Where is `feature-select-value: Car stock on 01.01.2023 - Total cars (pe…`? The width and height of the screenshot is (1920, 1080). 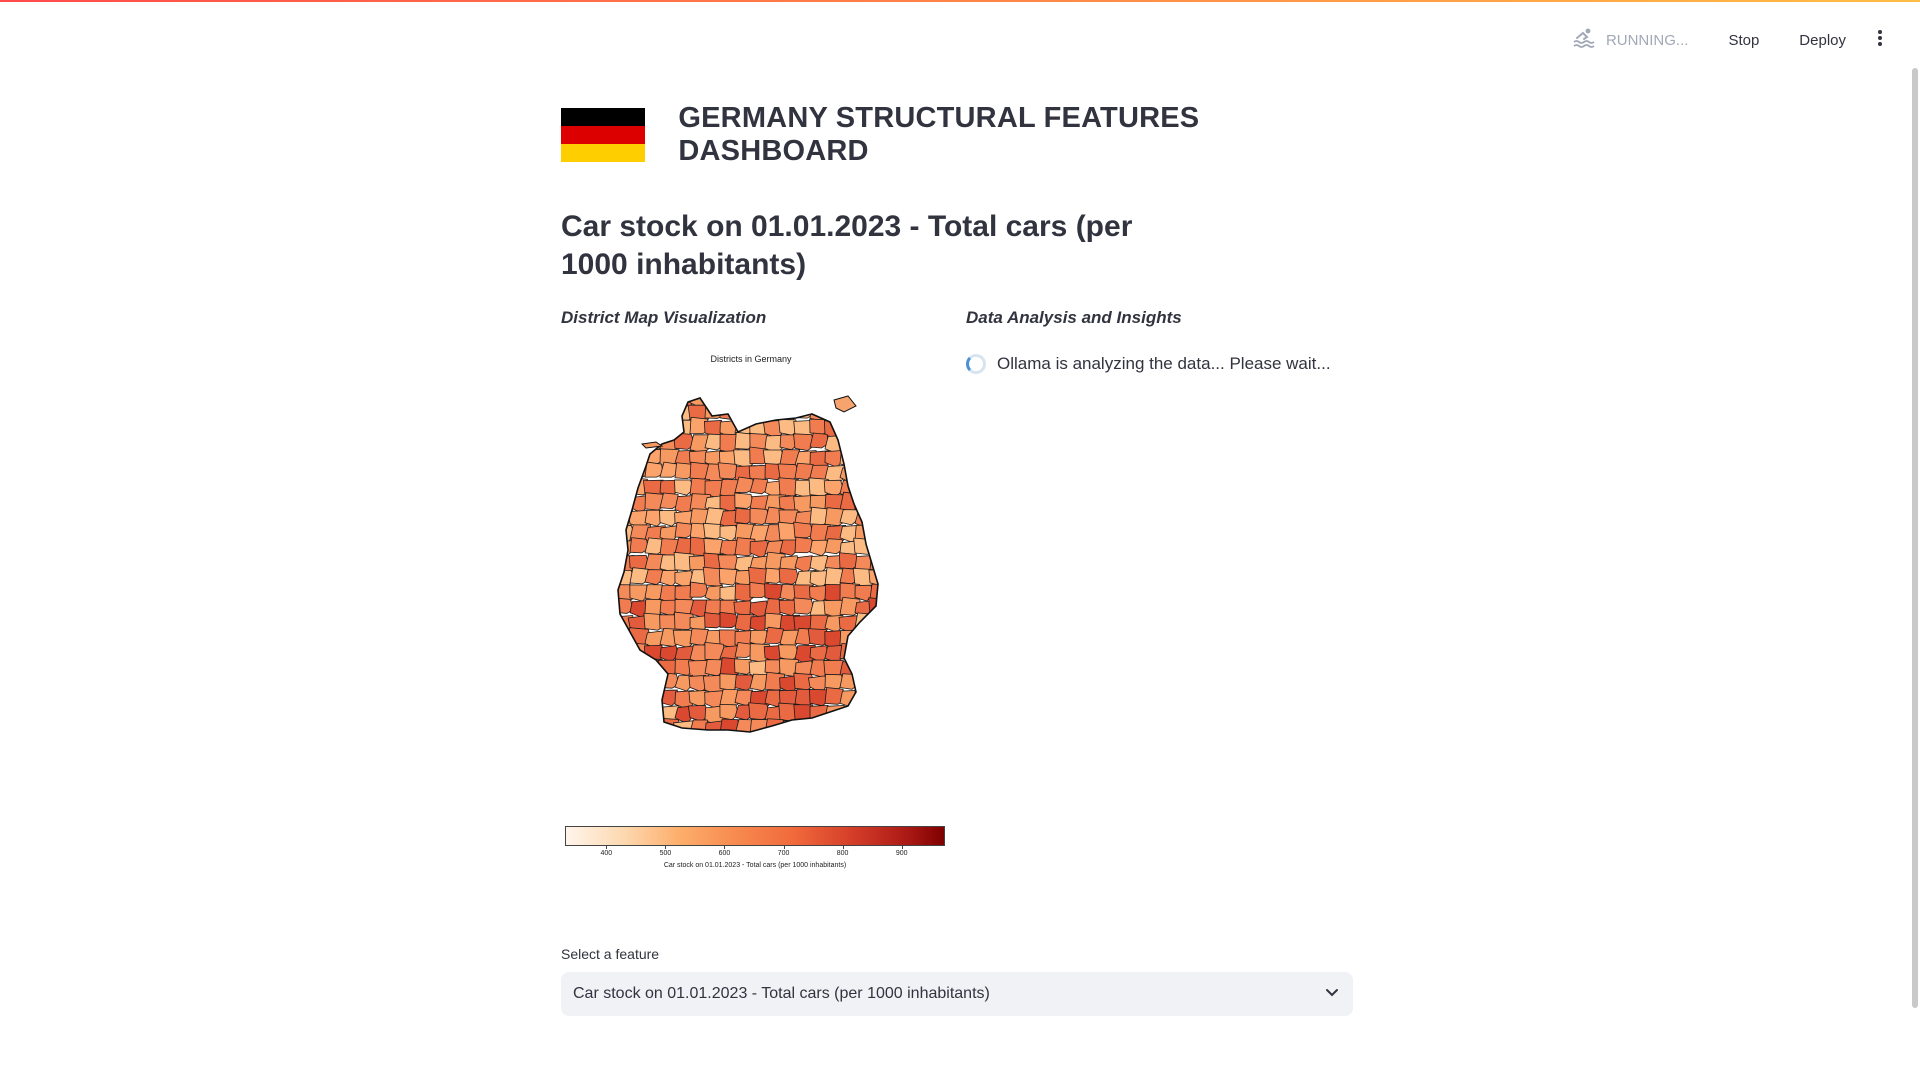 feature-select-value: Car stock on 01.01.2023 - Total cars (pe… is located at coordinates (781, 993).